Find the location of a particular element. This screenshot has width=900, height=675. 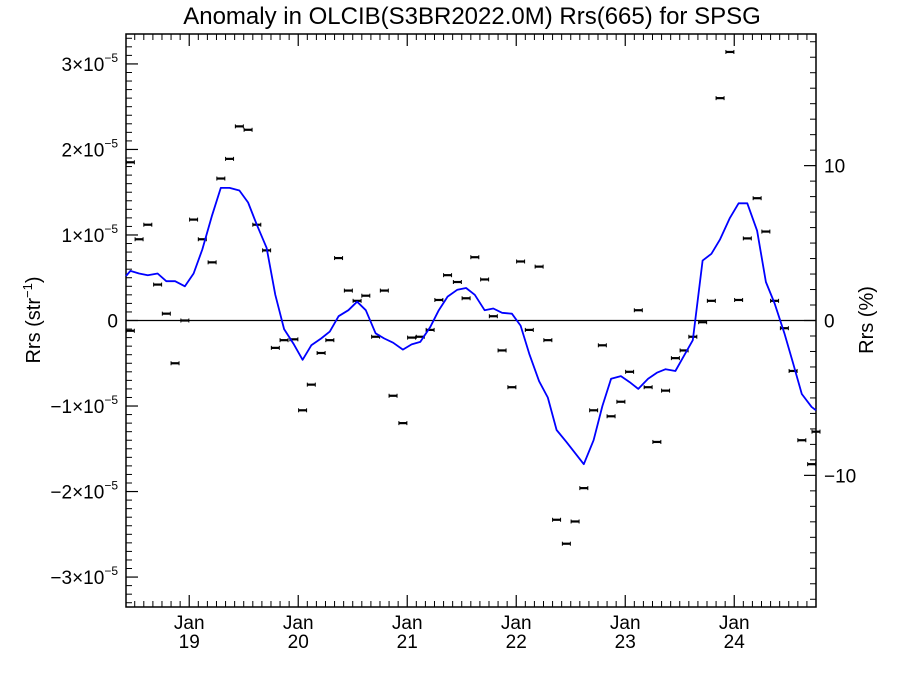

x-tick-label-year: 23 is located at coordinates (625, 642).